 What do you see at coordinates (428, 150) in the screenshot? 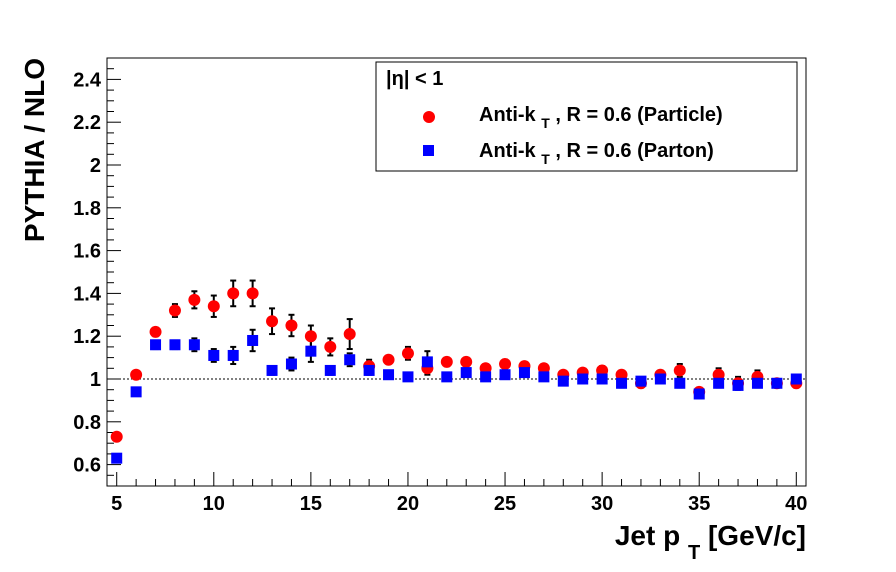
I see `legend-marker-parton` at bounding box center [428, 150].